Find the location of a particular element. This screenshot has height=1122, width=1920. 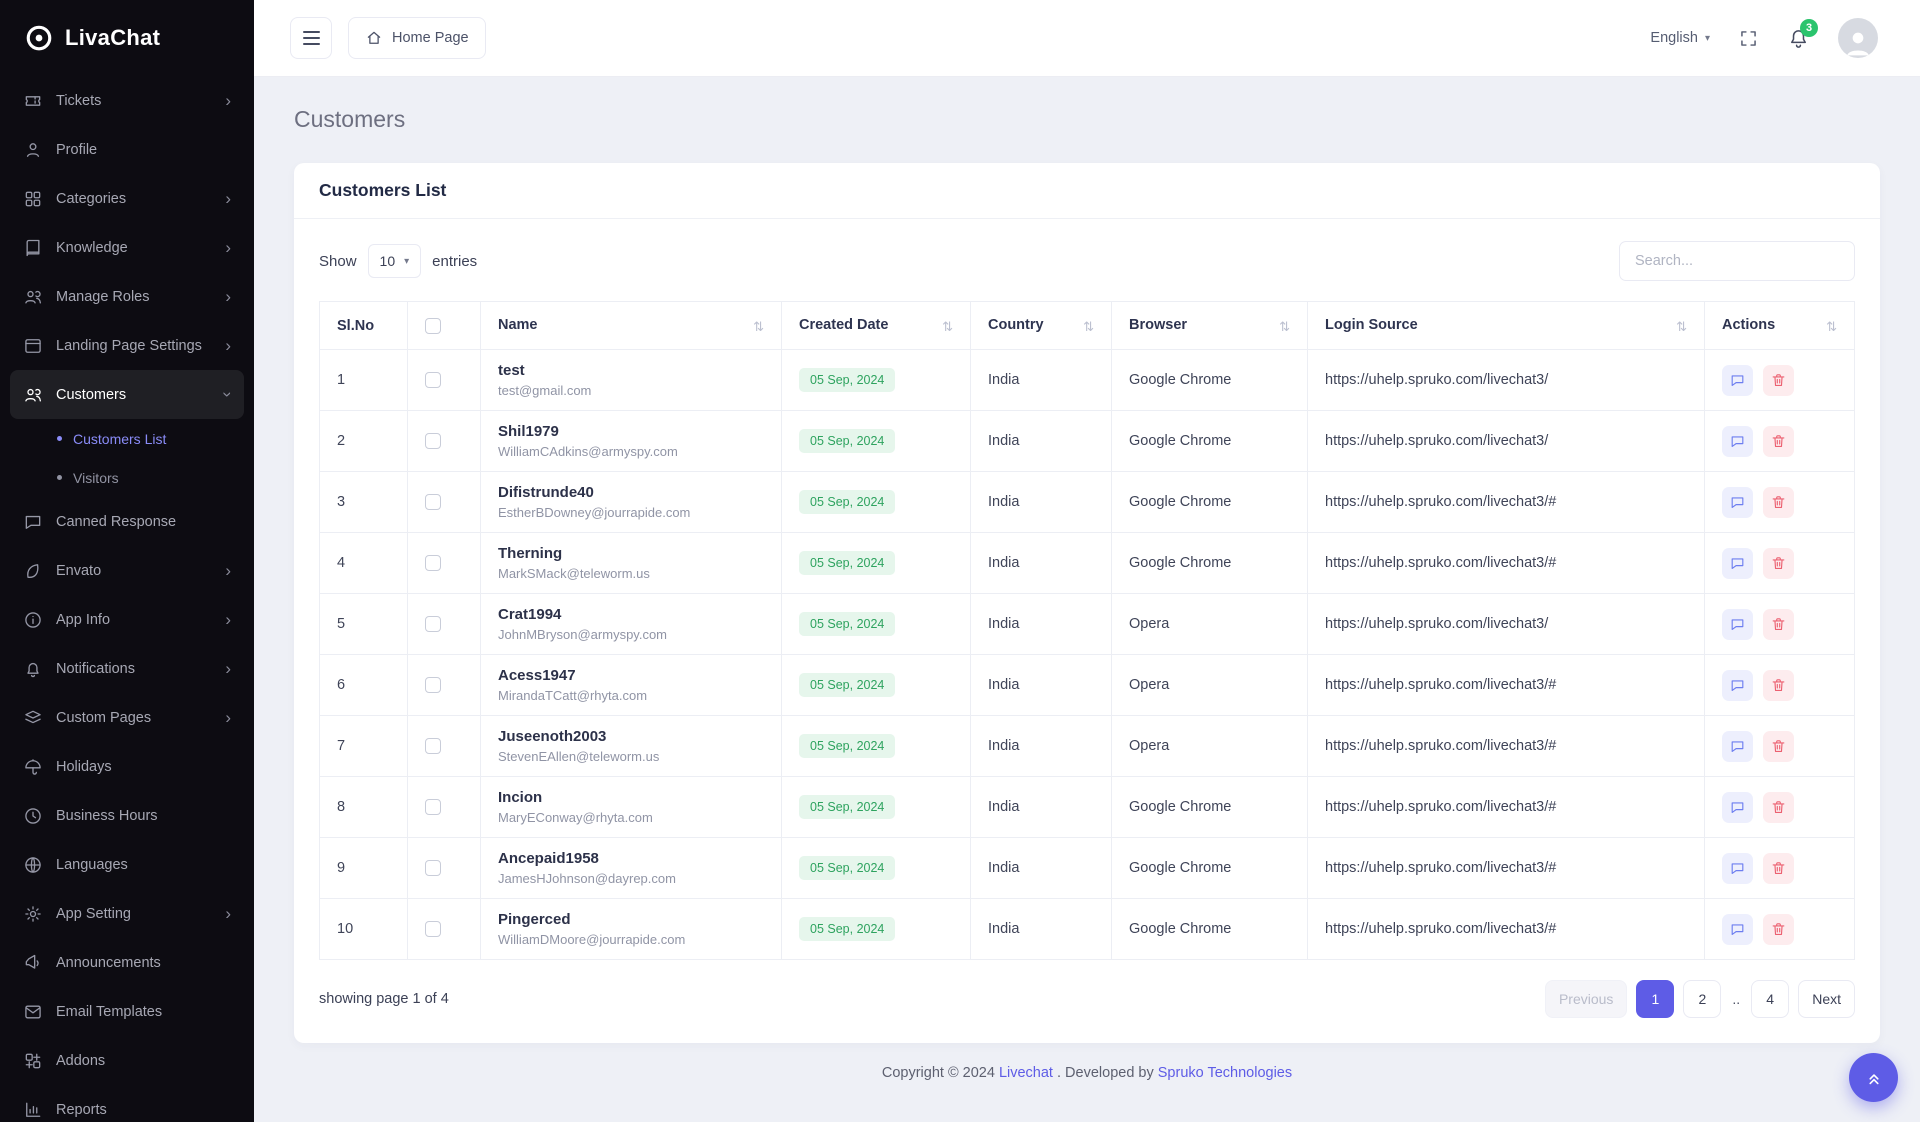

sidebar-item-manage-roles: Manage Roles › is located at coordinates (127, 296).